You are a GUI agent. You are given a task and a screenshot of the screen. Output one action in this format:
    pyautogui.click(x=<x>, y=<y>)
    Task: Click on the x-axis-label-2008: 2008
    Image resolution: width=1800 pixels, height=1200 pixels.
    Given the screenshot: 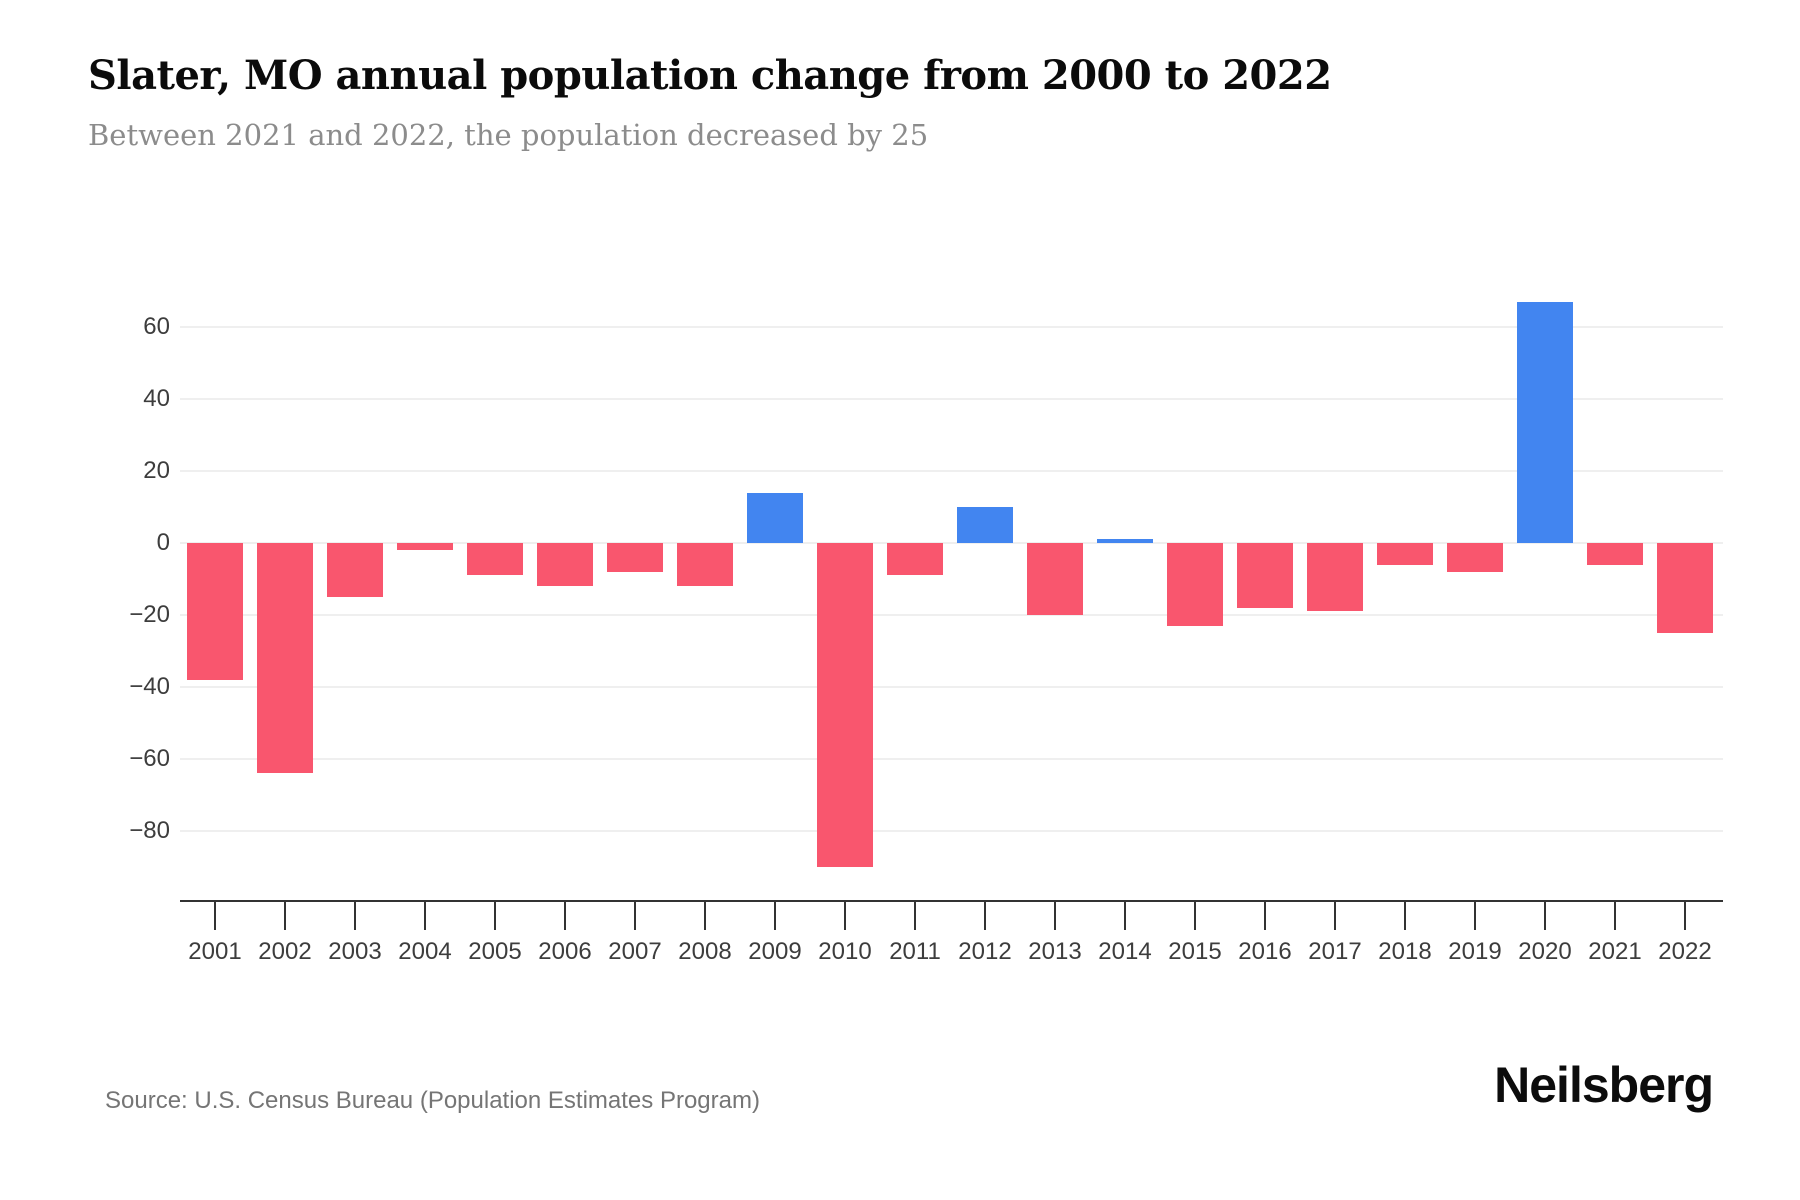 What is the action you would take?
    pyautogui.click(x=705, y=951)
    